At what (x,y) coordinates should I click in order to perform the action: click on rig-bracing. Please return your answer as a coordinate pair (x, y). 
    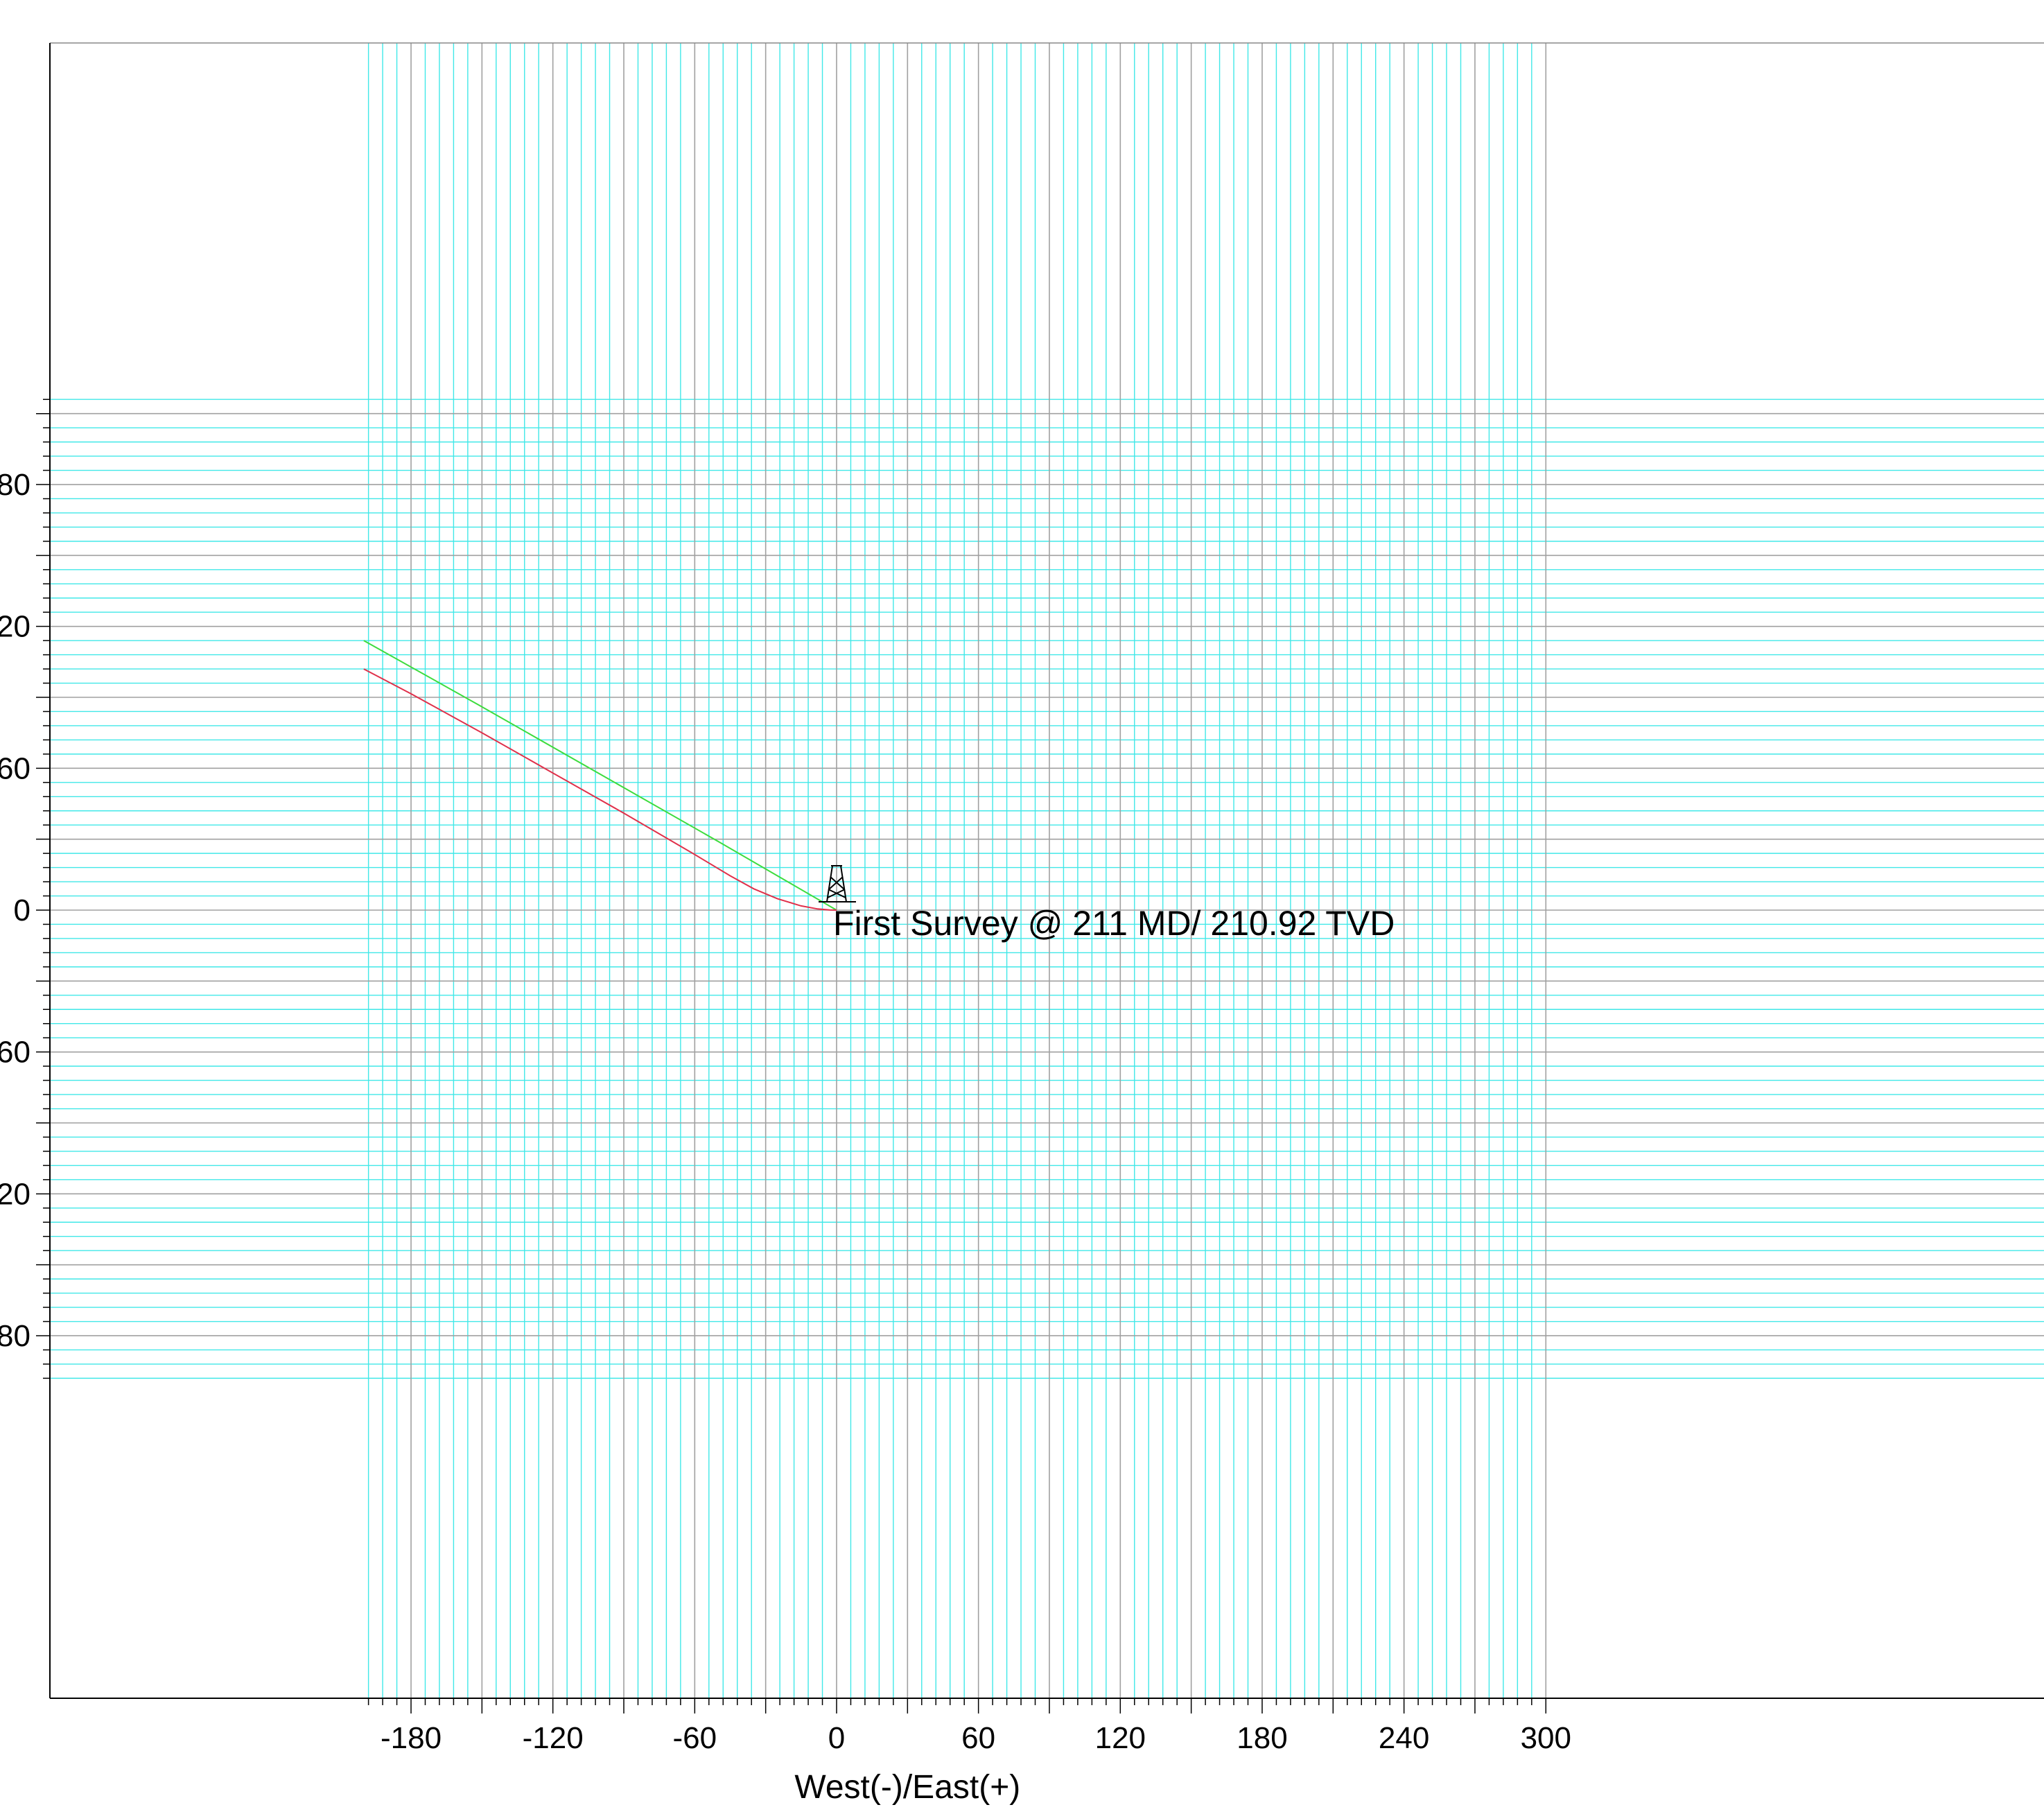
    Looking at the image, I should click on (836, 887).